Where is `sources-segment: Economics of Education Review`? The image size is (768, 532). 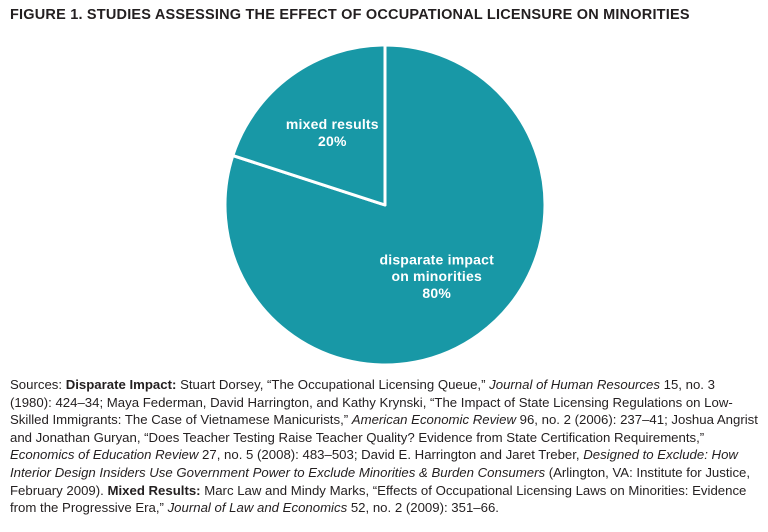
sources-segment: Economics of Education Review is located at coordinates (104, 455).